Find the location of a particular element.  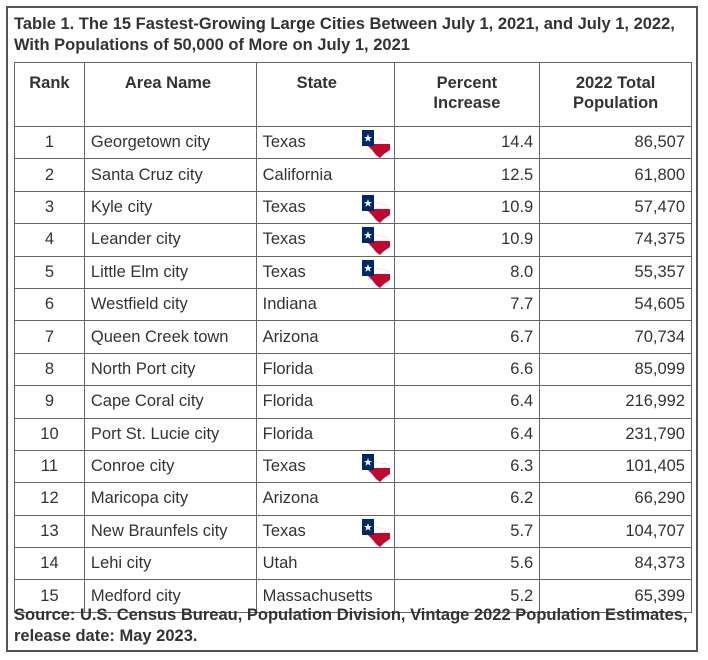

area-name-cell: New Braunfels city is located at coordinates (170, 531).